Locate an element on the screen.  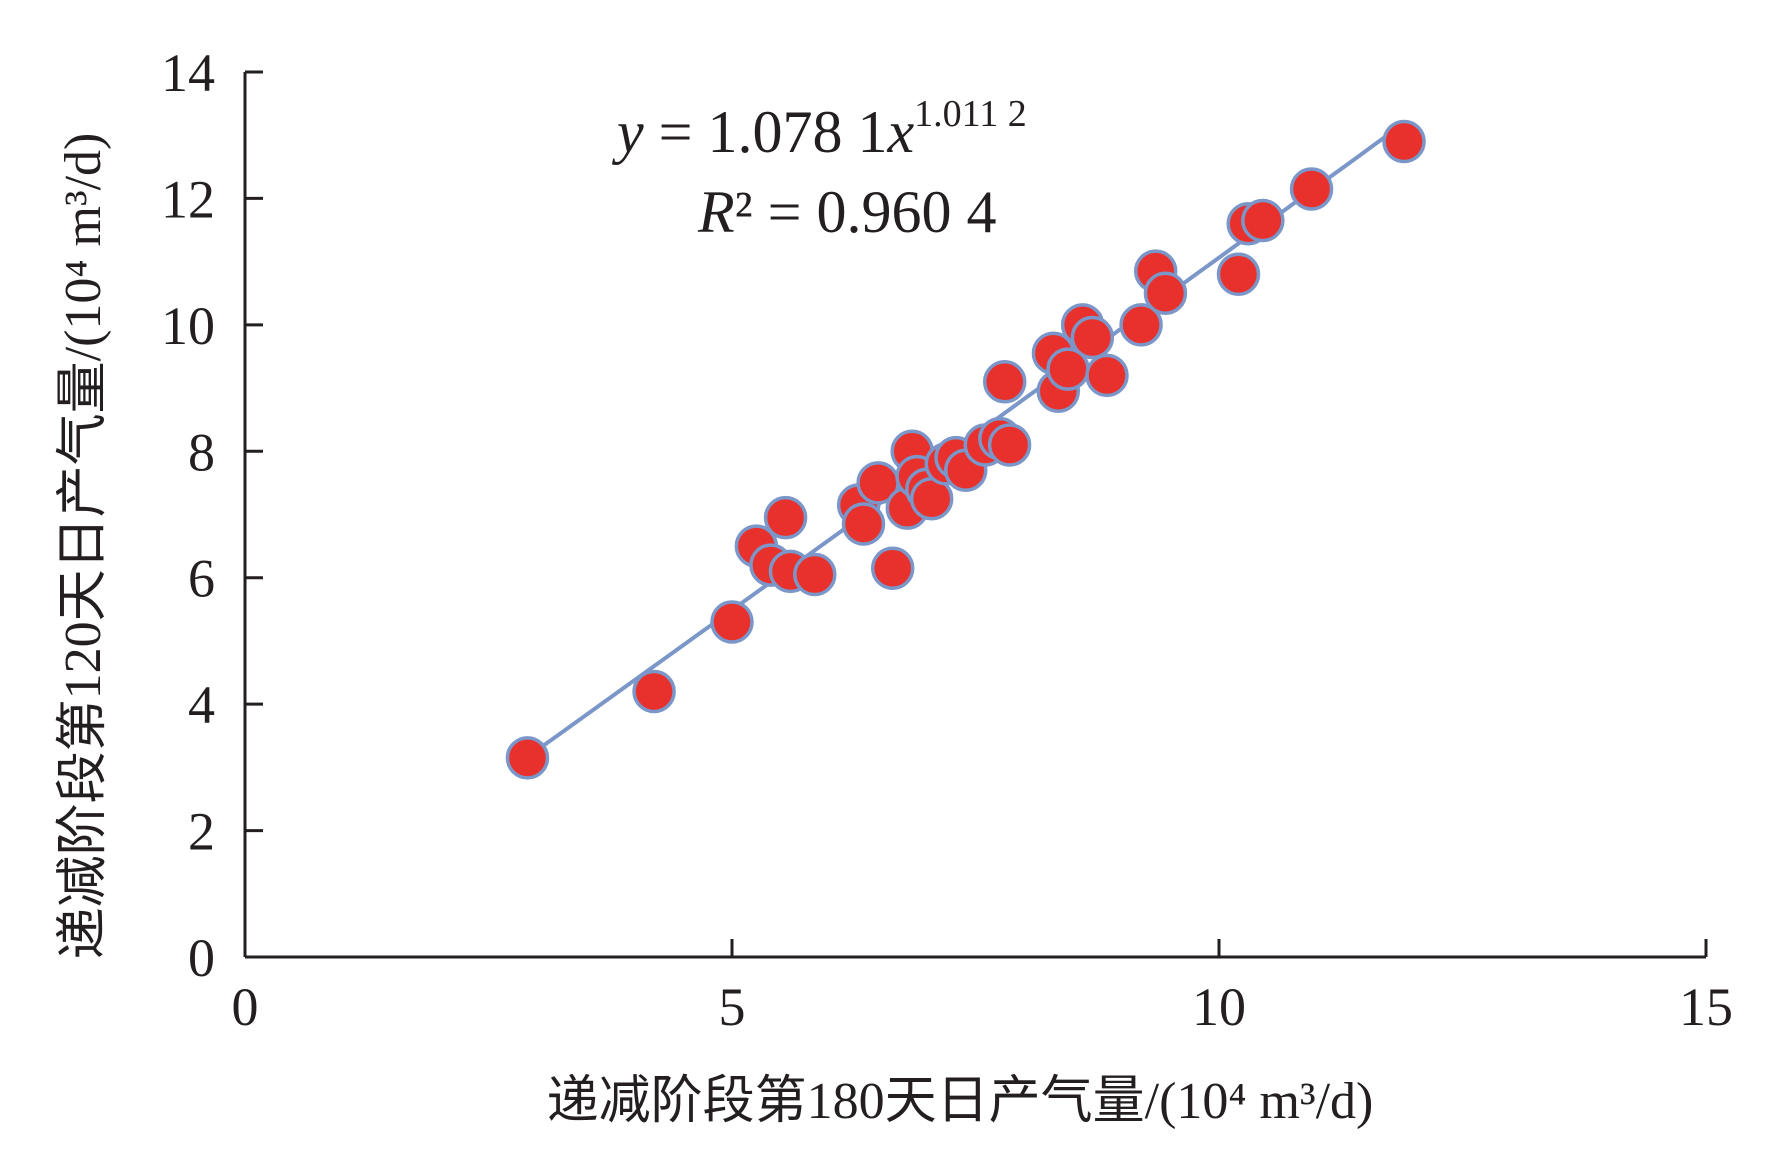
y-axis-title: 递减阶段第120天日产气量/(10⁴ m³/d) is located at coordinates (83, 546).